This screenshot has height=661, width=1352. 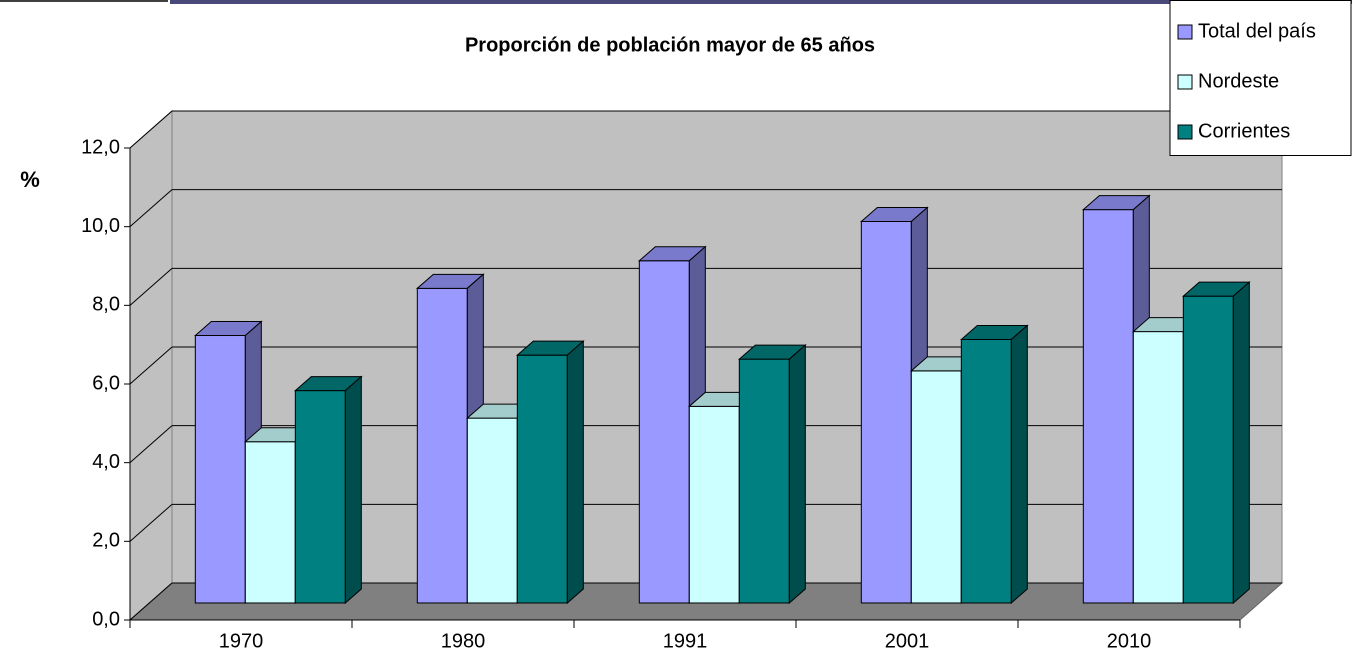 I want to click on y-tick-label: 2,0, so click(x=106, y=541).